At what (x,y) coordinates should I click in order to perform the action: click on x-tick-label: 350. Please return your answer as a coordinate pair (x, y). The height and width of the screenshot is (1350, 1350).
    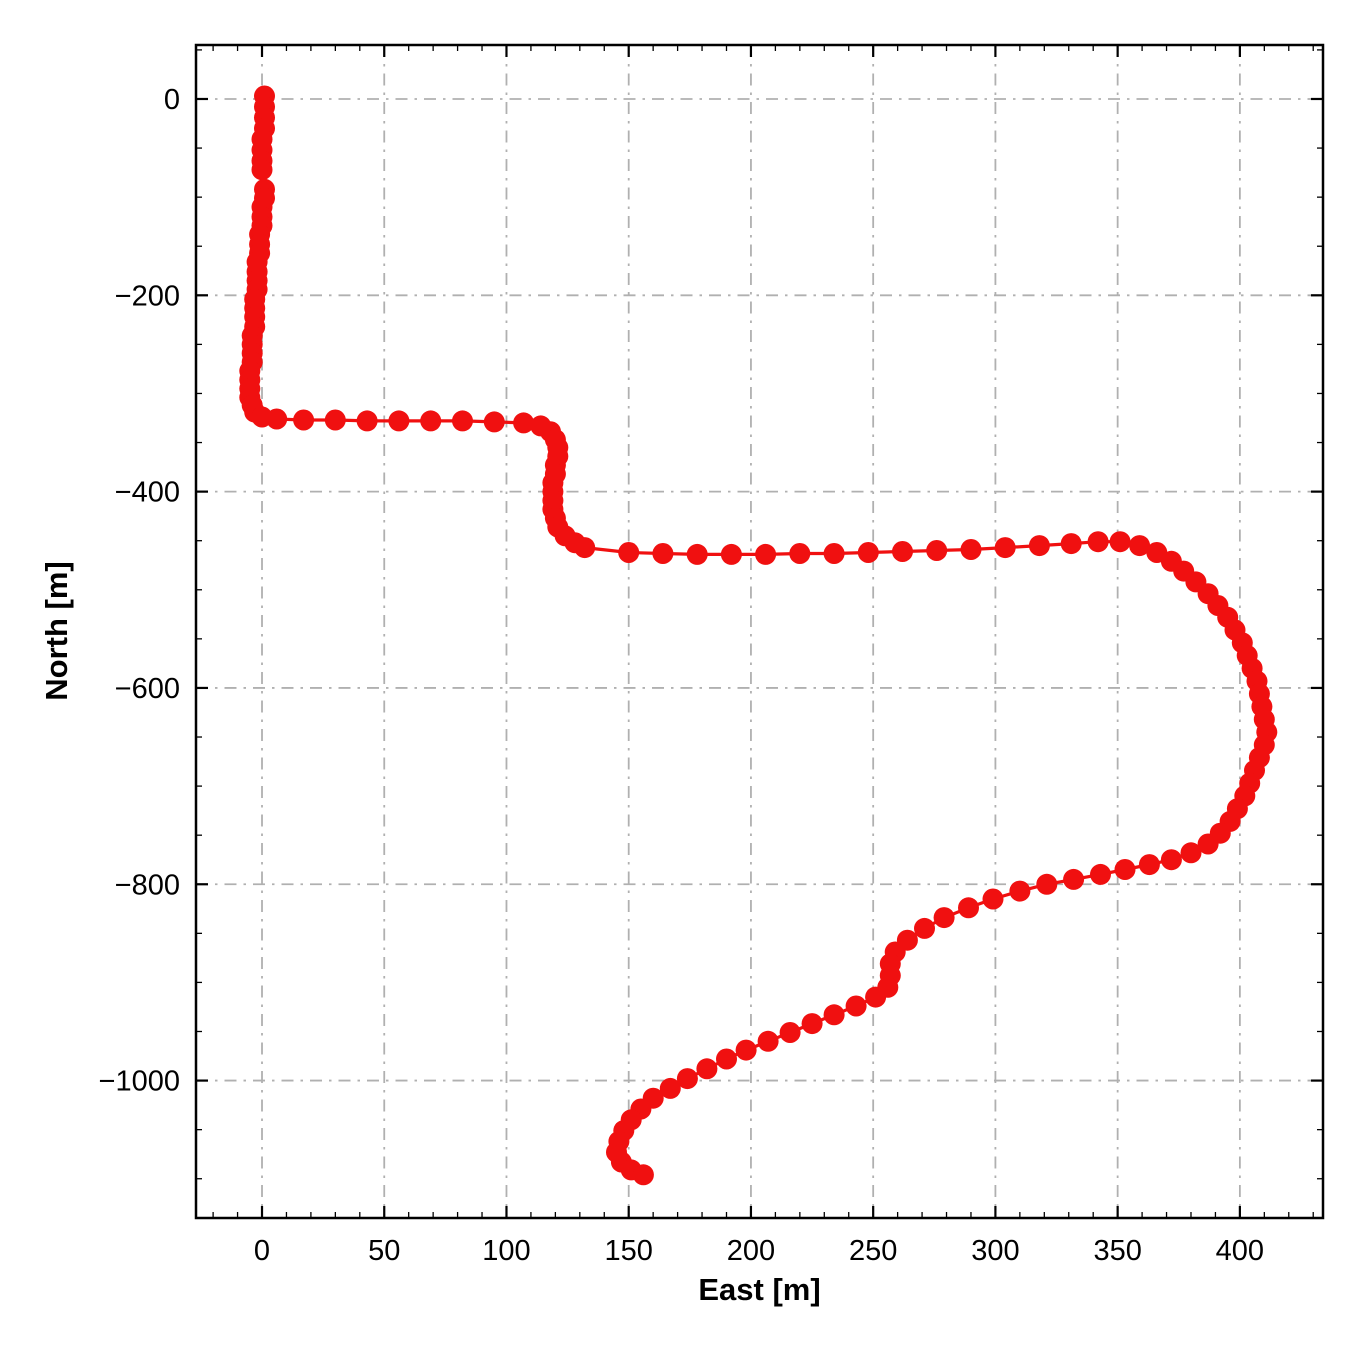
    Looking at the image, I should click on (1117, 1251).